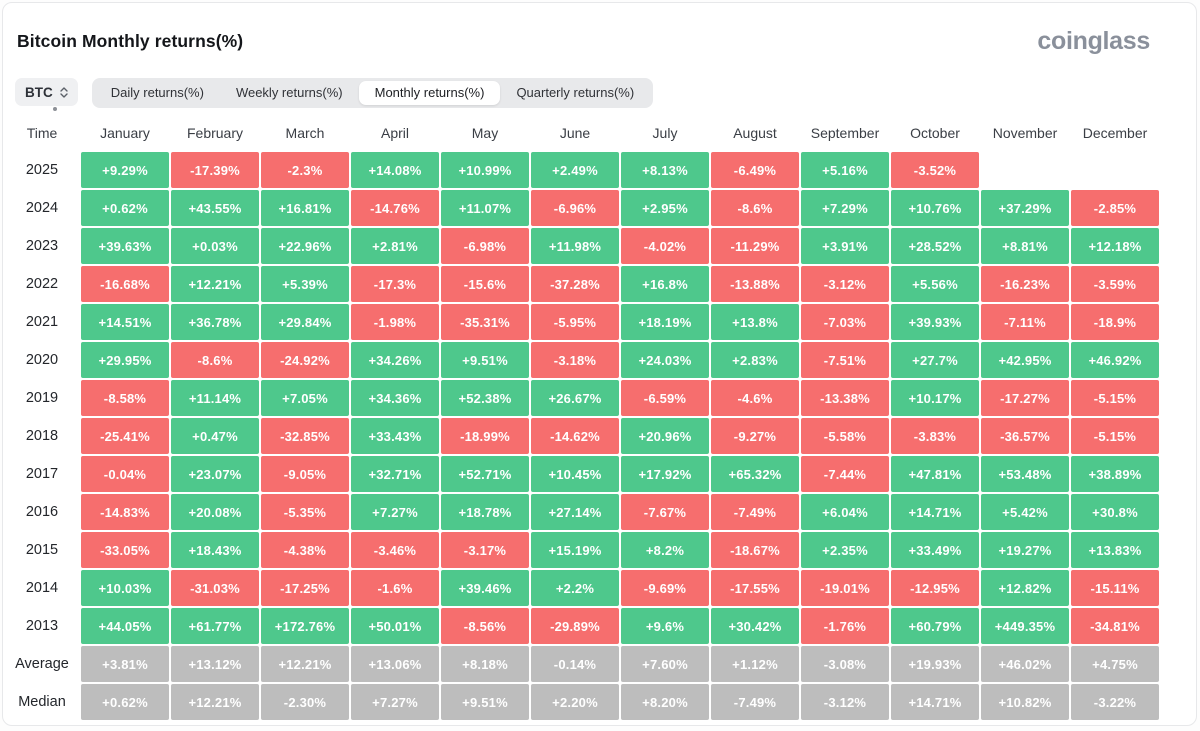 The width and height of the screenshot is (1200, 731). What do you see at coordinates (935, 133) in the screenshot?
I see `month-header-october: October` at bounding box center [935, 133].